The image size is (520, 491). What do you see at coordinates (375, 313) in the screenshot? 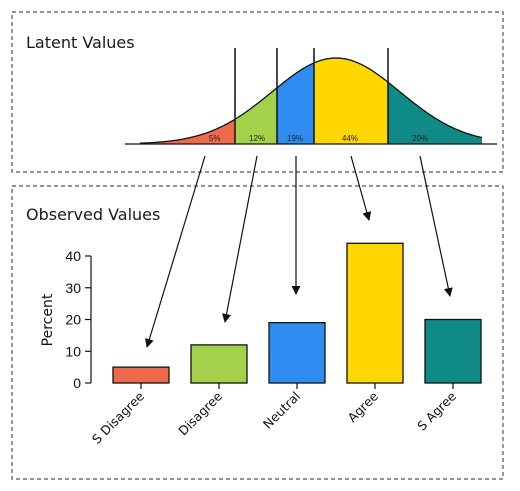
I see `bar-agree` at bounding box center [375, 313].